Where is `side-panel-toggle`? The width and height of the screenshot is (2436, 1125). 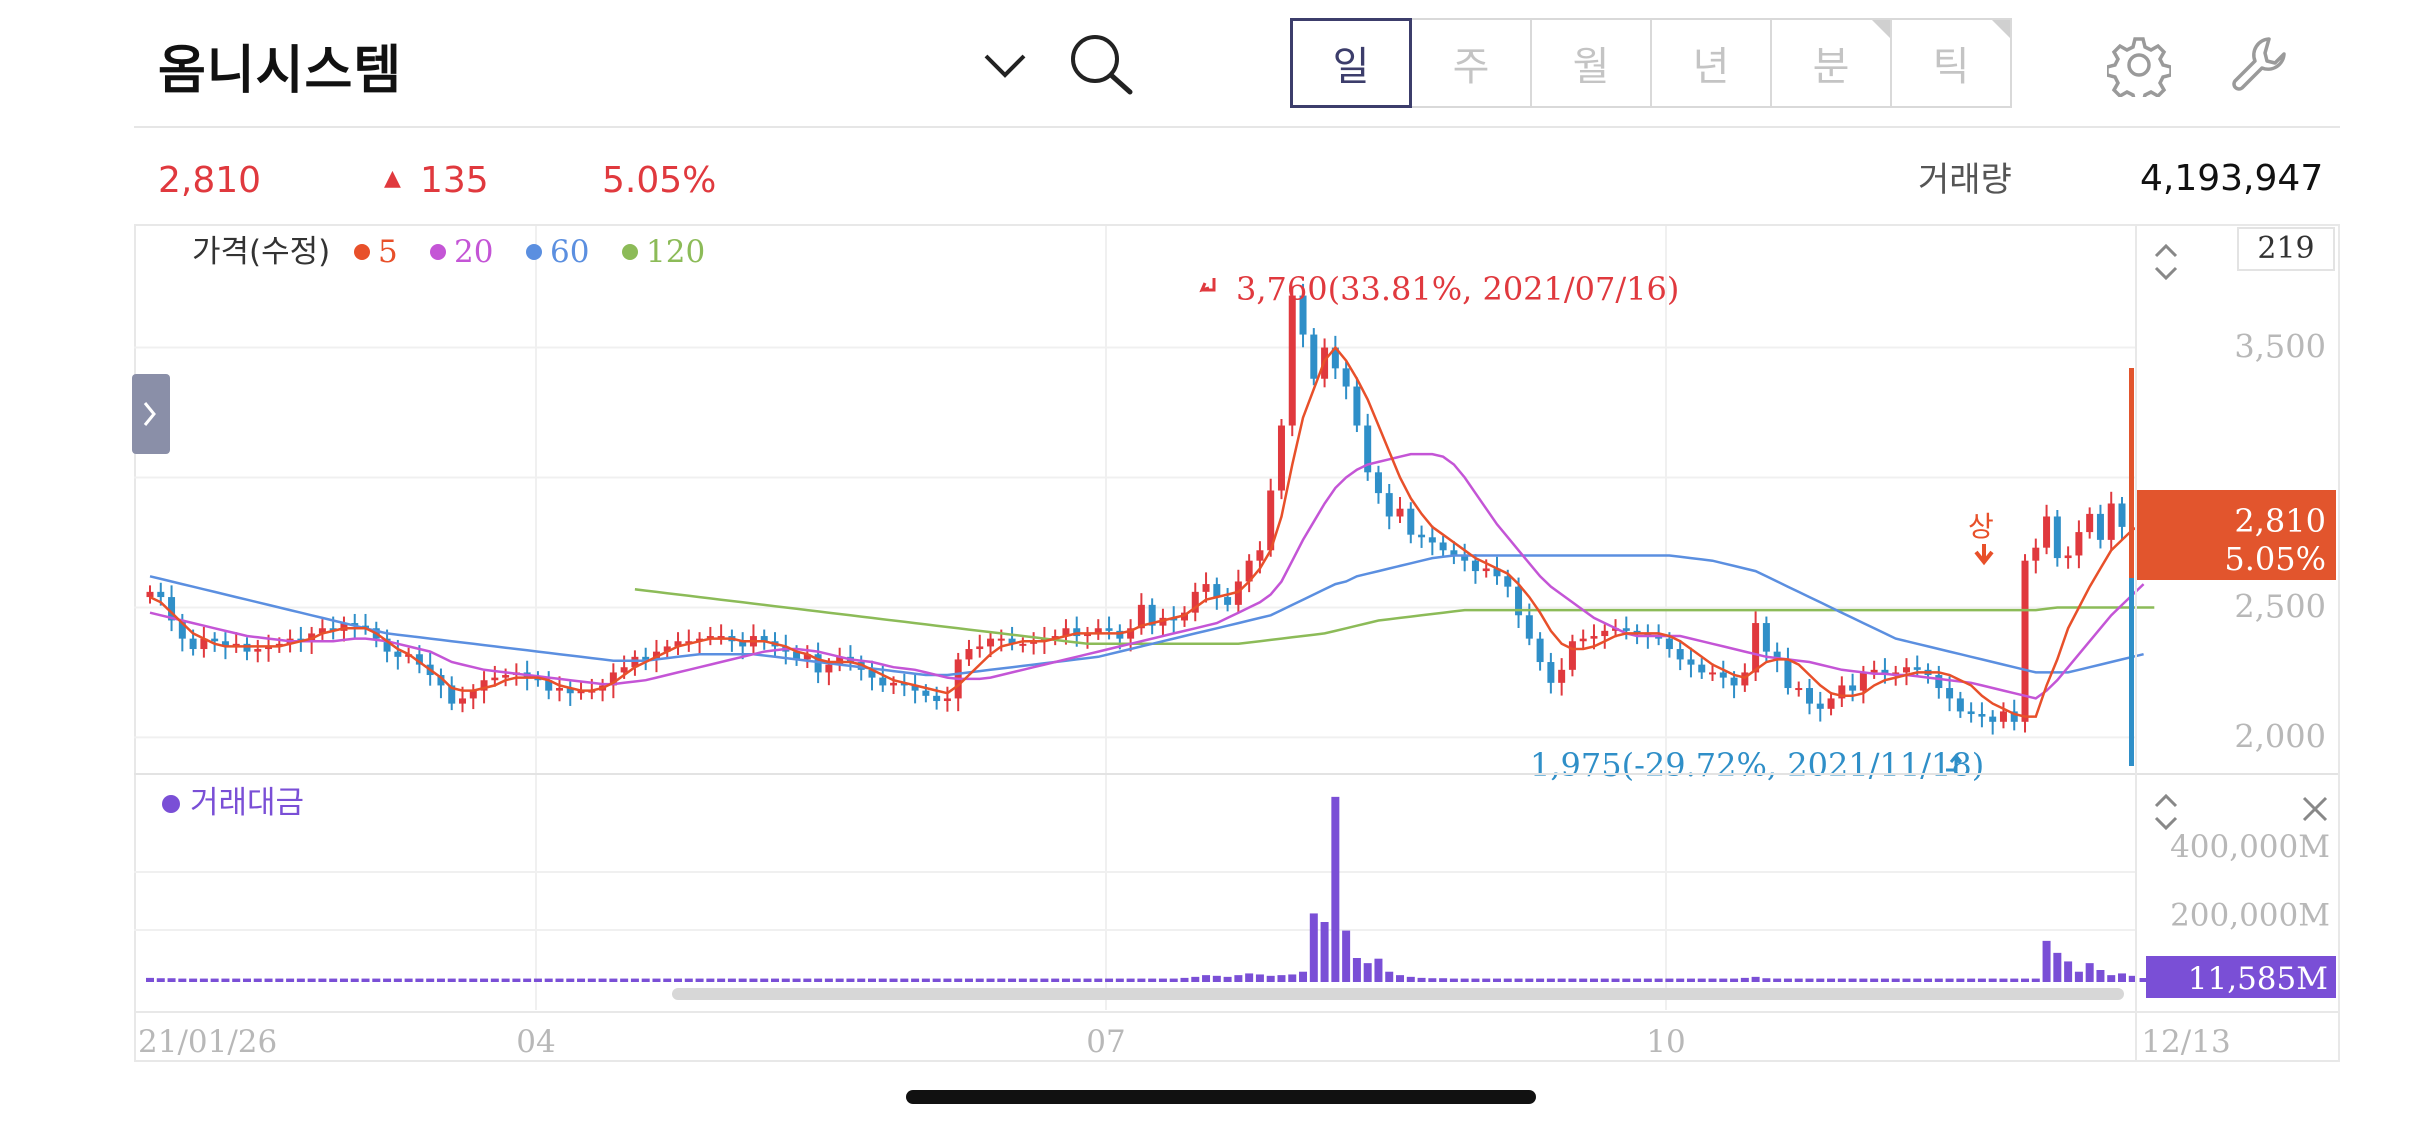 side-panel-toggle is located at coordinates (151, 414).